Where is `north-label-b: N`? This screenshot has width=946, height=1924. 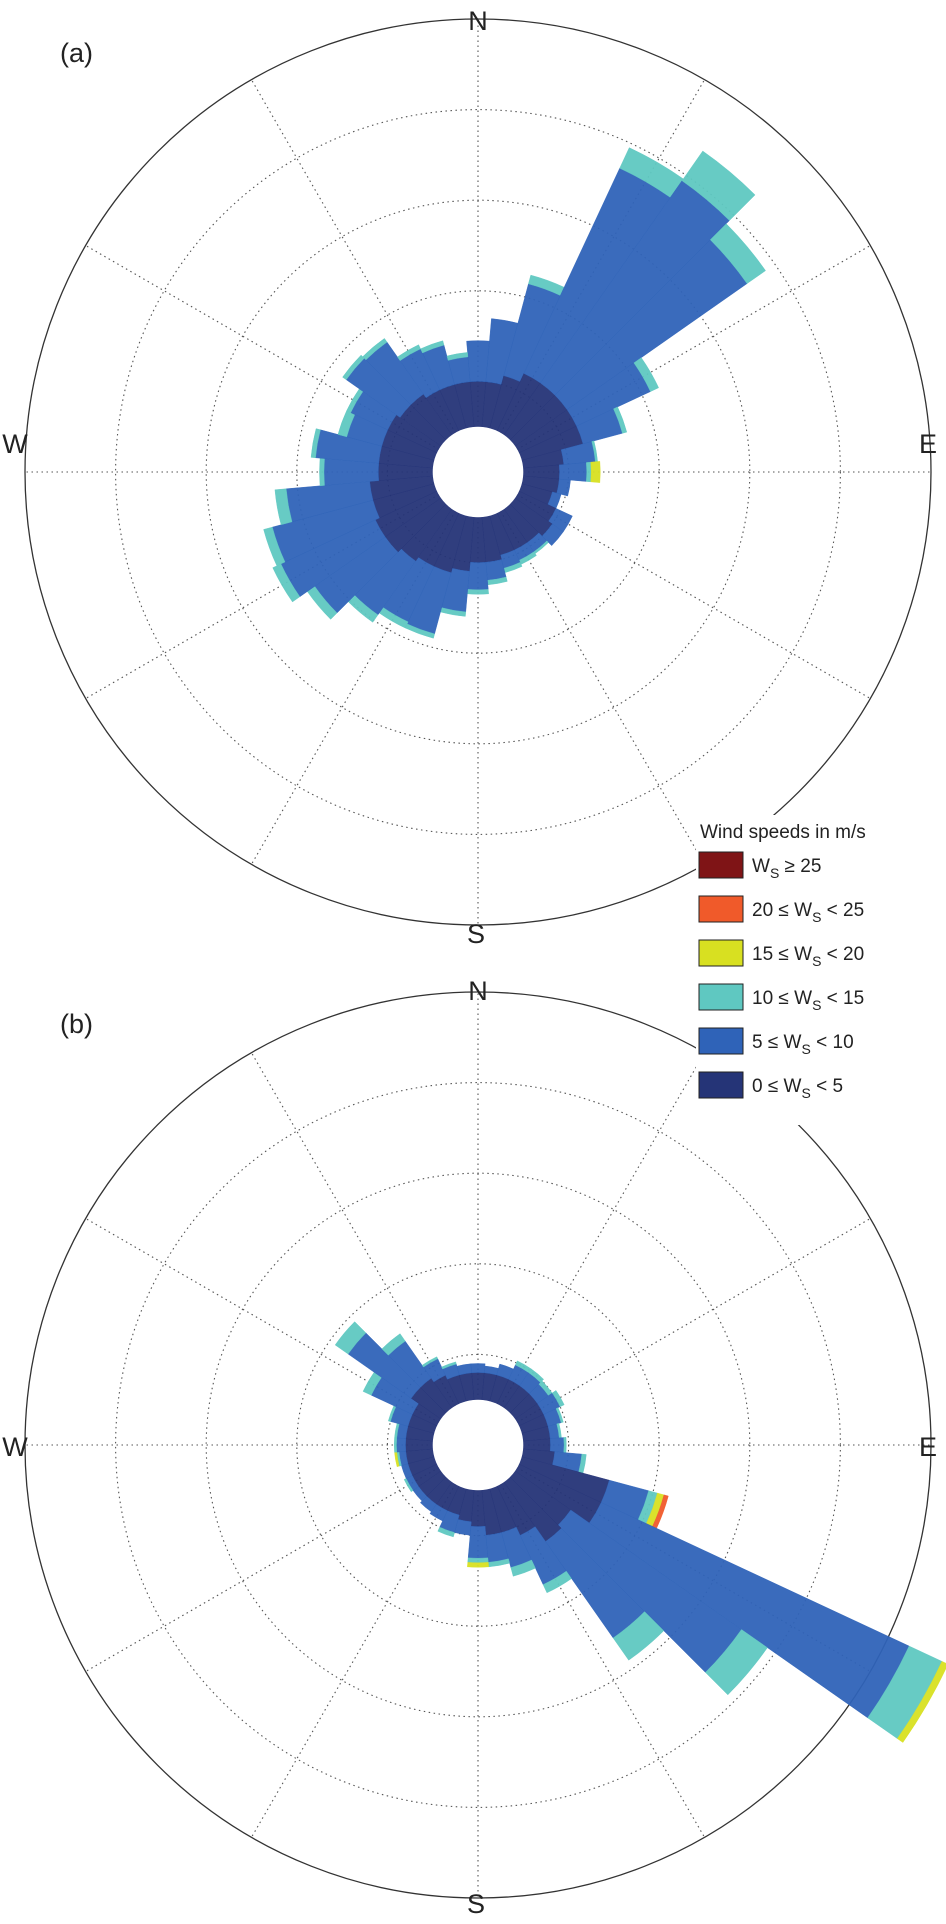
north-label-b: N is located at coordinates (478, 991).